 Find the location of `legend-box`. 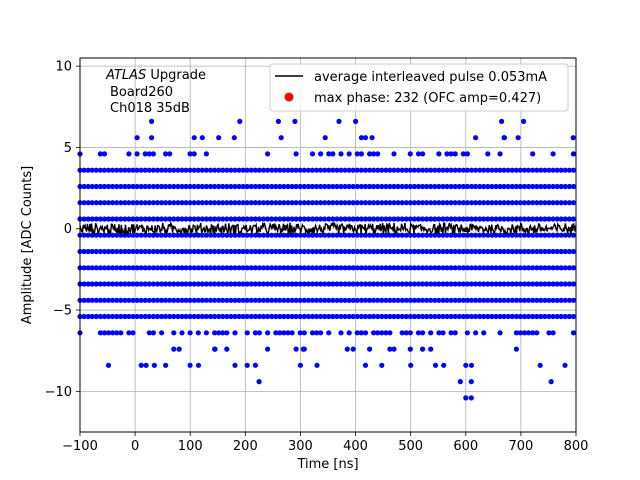

legend-box is located at coordinates (419, 87).